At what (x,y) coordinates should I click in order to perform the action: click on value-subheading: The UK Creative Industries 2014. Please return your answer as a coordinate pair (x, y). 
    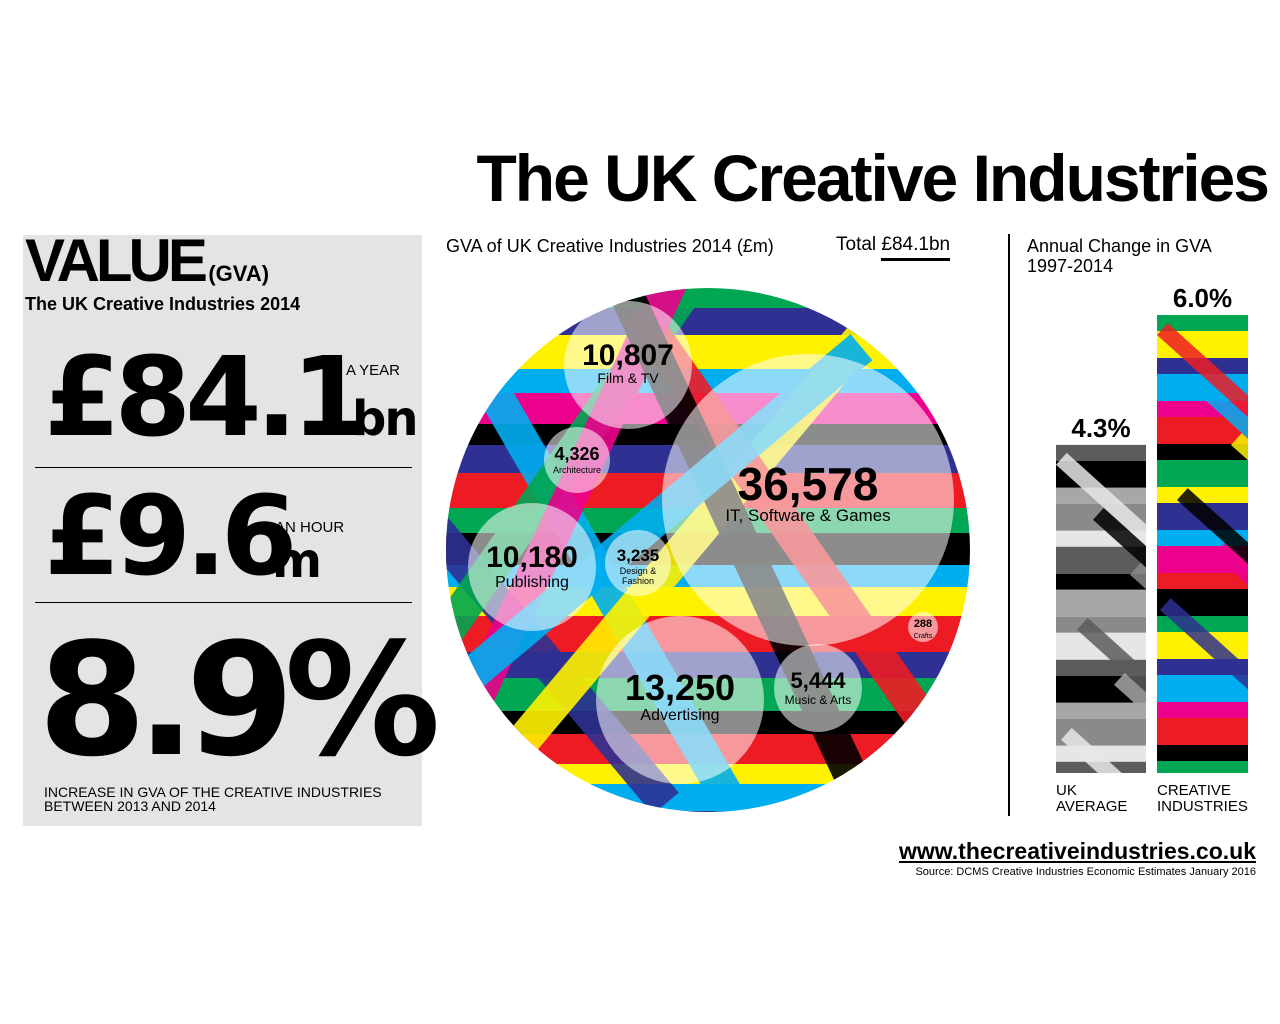
    Looking at the image, I should click on (163, 304).